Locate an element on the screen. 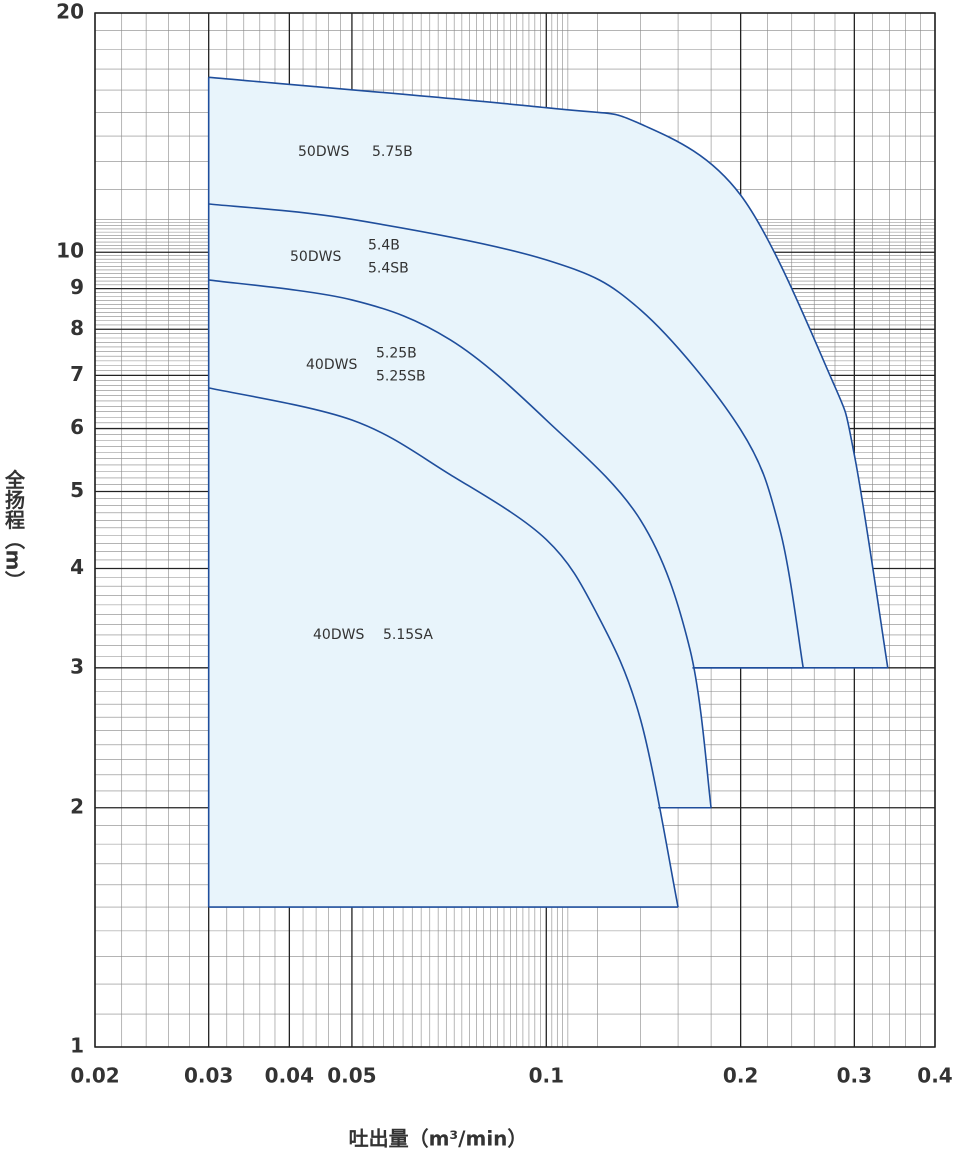 This screenshot has height=1158, width=960. x-tick-label: 0.2 is located at coordinates (740, 1076).